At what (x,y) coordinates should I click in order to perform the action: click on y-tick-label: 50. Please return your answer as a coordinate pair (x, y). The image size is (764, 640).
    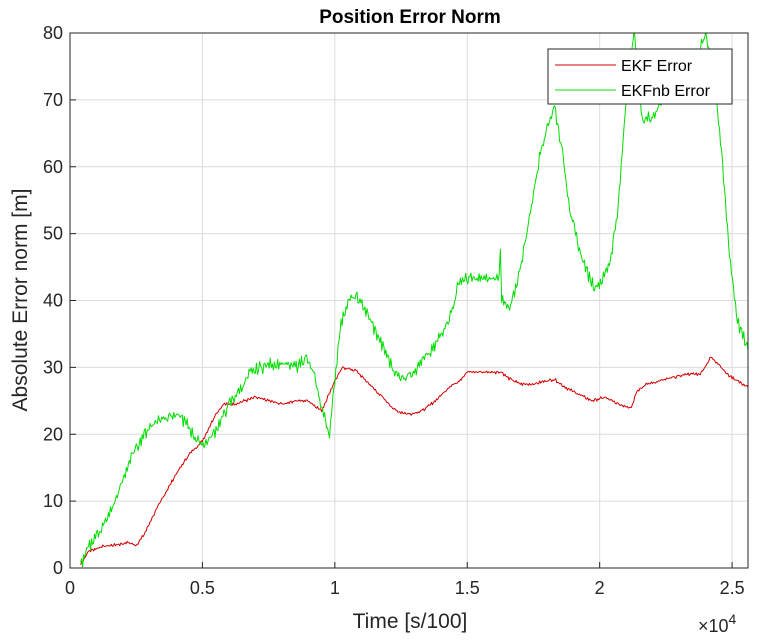
    Looking at the image, I should click on (53, 234).